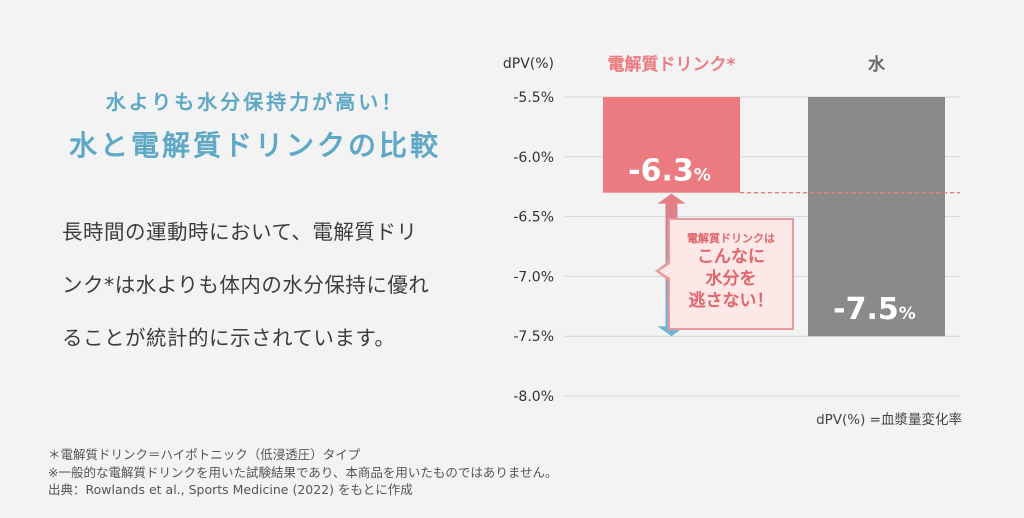 The image size is (1024, 518). I want to click on y-tick-label: -8.0%, so click(533, 397).